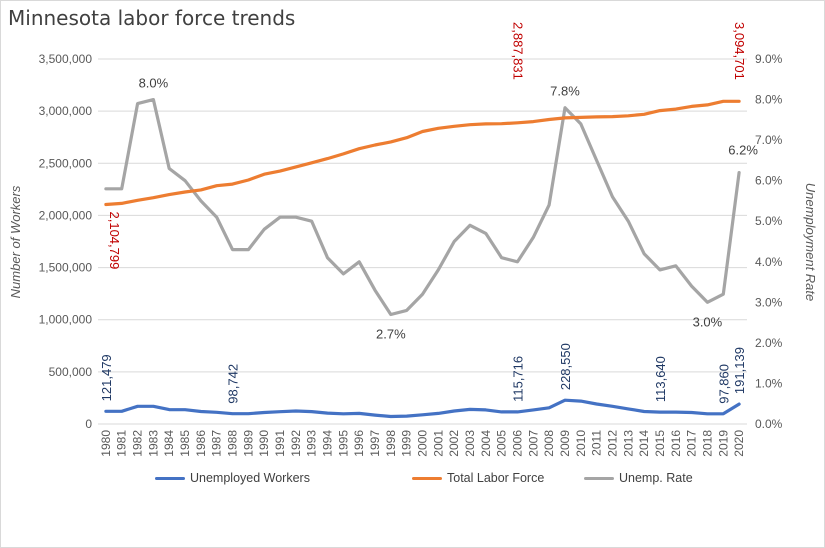 The width and height of the screenshot is (825, 548). Describe the element at coordinates (71, 372) in the screenshot. I see `y-tick-label: 500,000` at that location.